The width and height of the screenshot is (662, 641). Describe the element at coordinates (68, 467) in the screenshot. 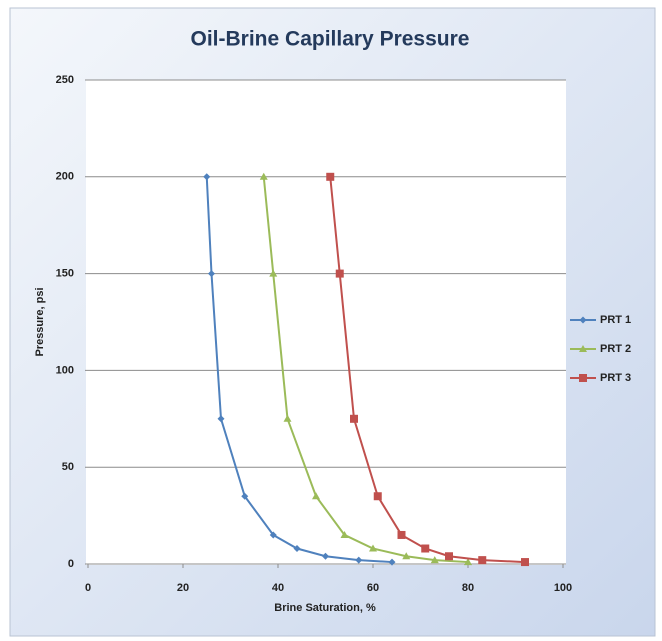

I see `y-tick-label: 50` at that location.